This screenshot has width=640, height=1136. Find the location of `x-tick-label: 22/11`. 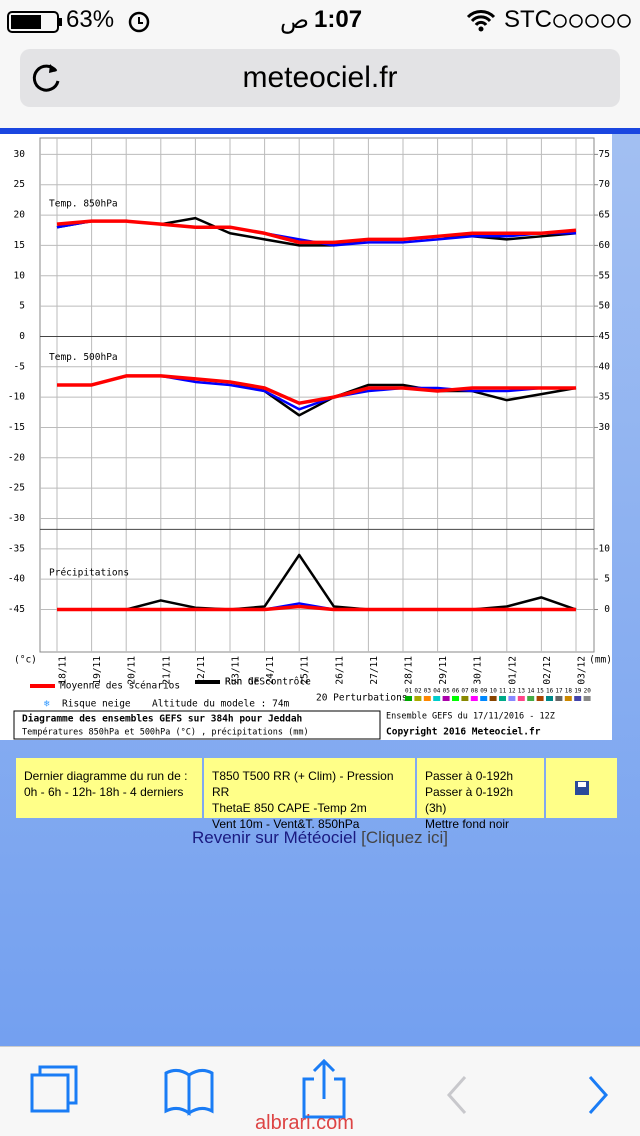

x-tick-label: 22/11 is located at coordinates (201, 670).